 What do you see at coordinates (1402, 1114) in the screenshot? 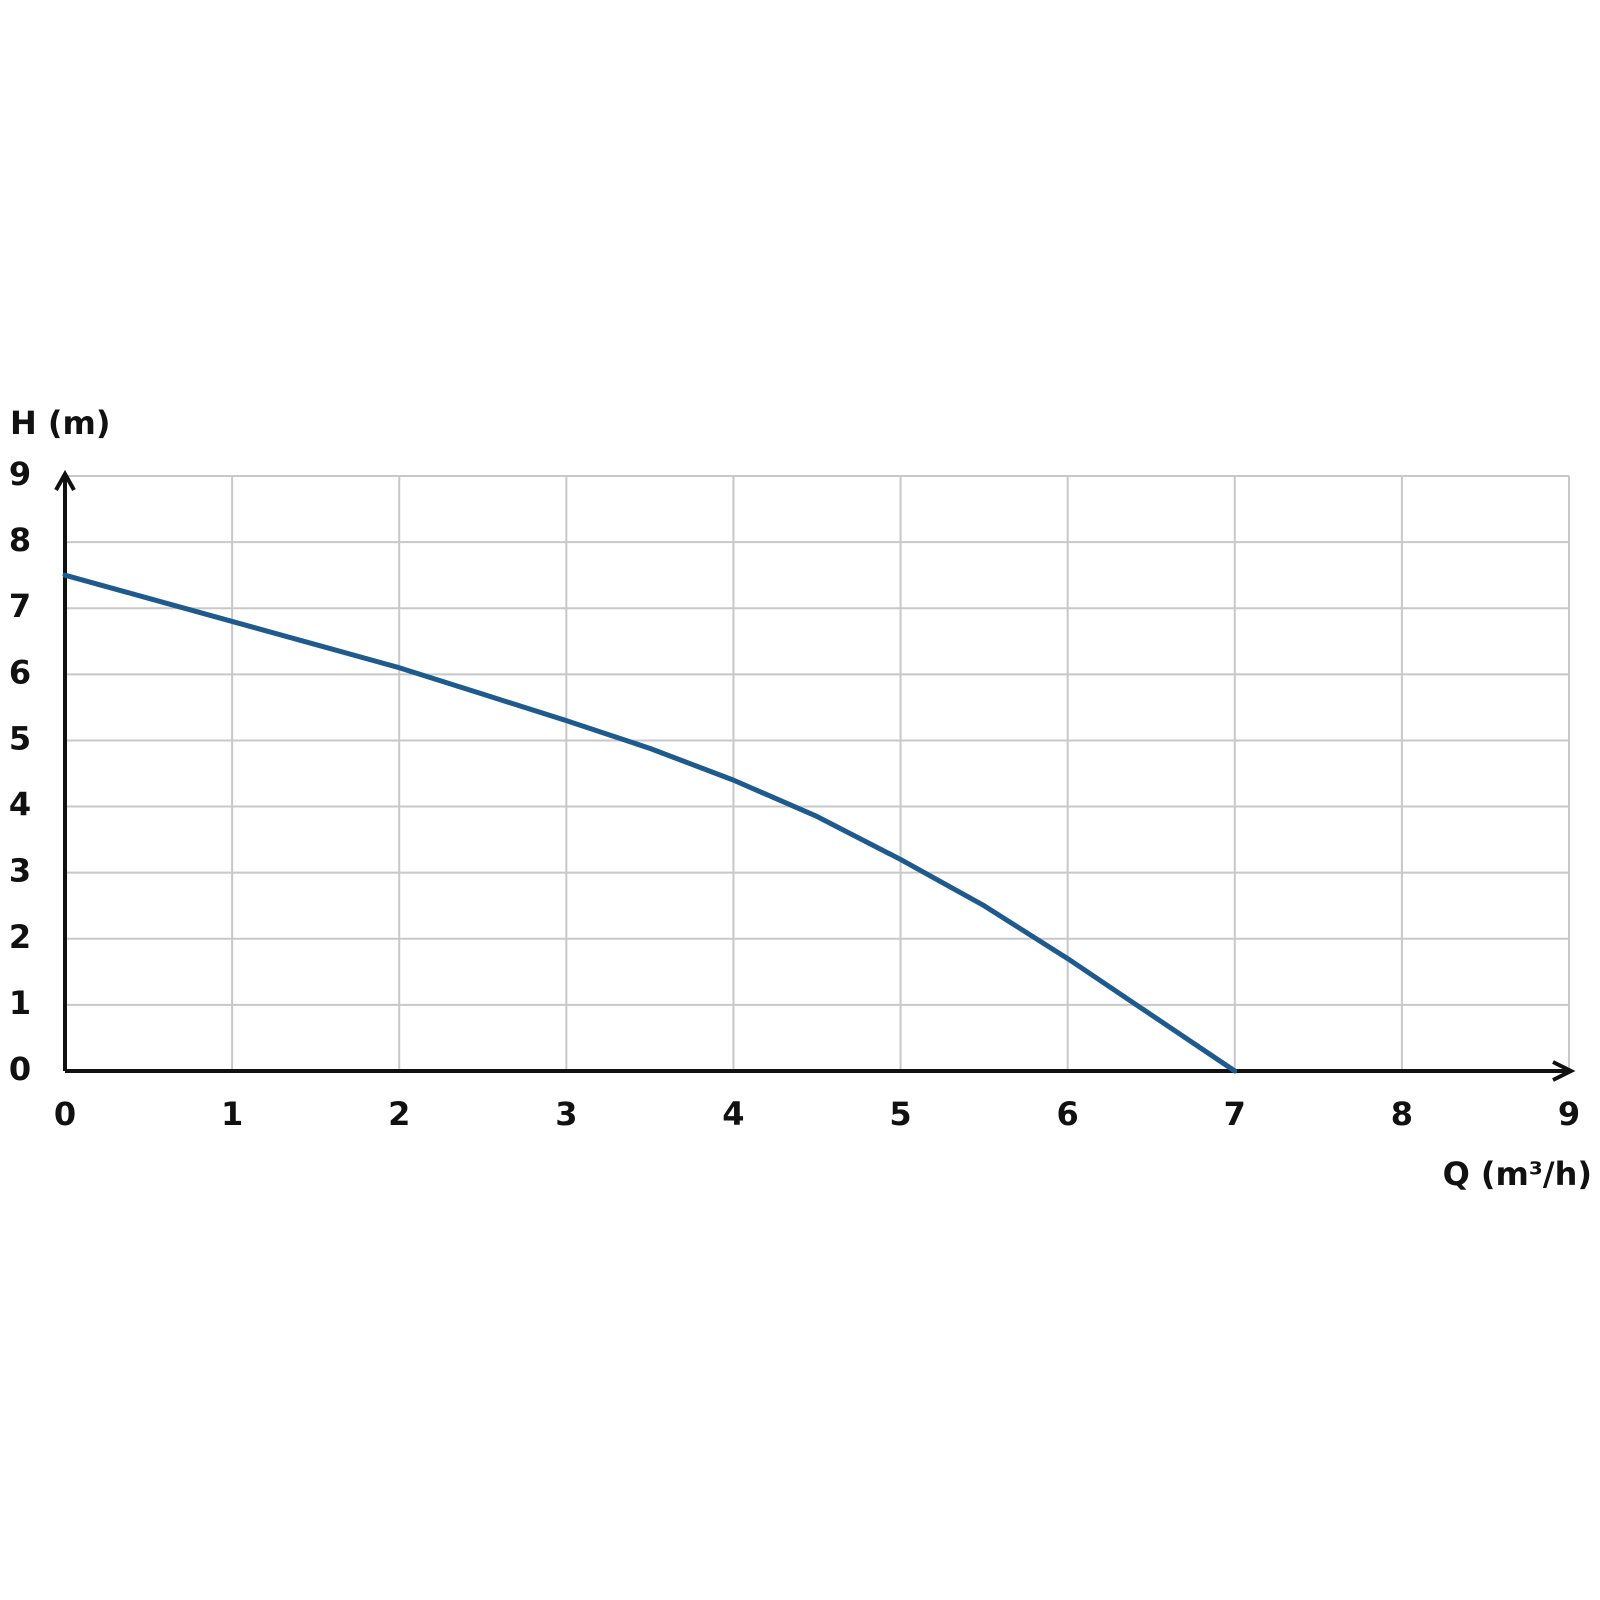
I see `x-tick-label: 8` at bounding box center [1402, 1114].